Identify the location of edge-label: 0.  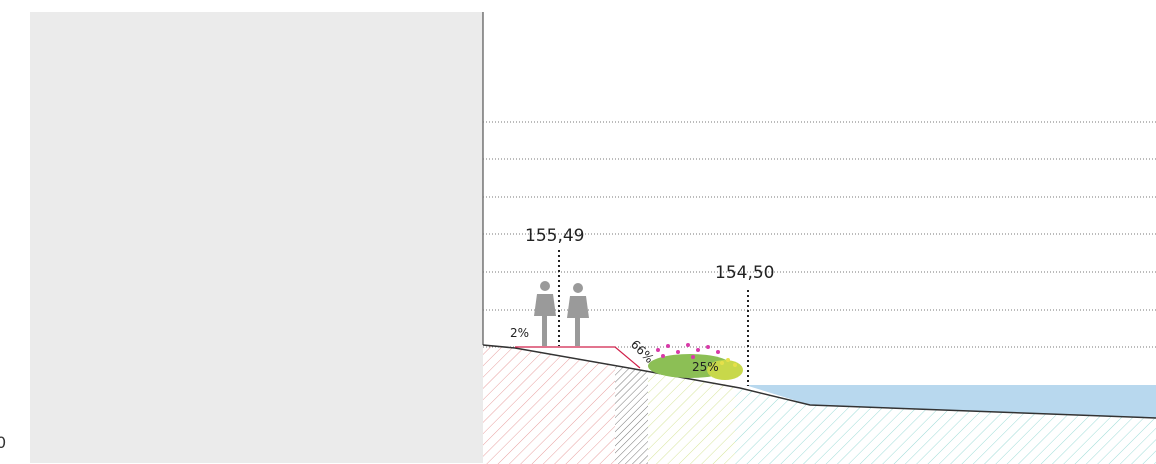
(3, 442).